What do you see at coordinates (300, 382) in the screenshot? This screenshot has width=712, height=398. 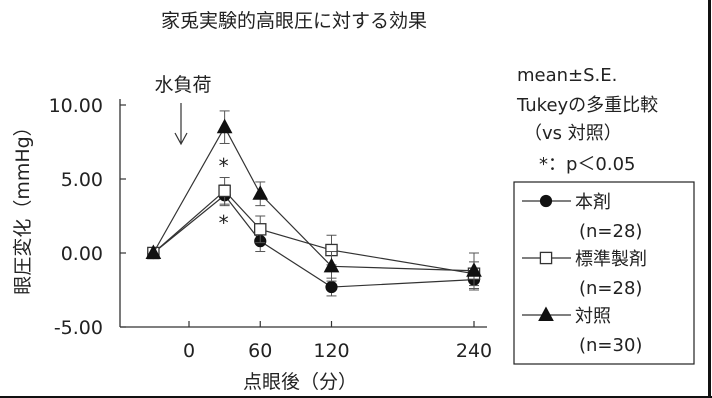 I see `x-axis-label: 点眼後（分）` at bounding box center [300, 382].